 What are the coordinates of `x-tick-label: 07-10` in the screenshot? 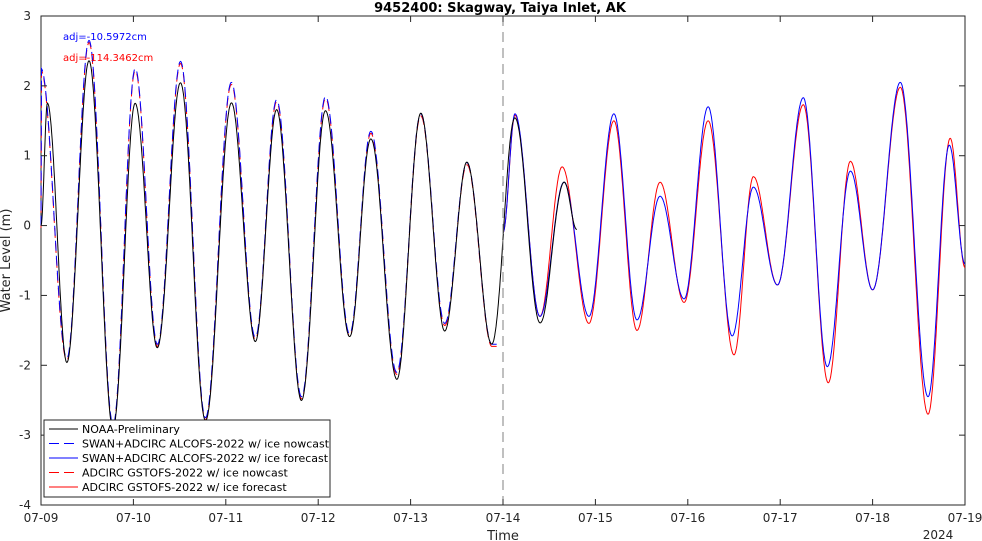 It's located at (133, 518).